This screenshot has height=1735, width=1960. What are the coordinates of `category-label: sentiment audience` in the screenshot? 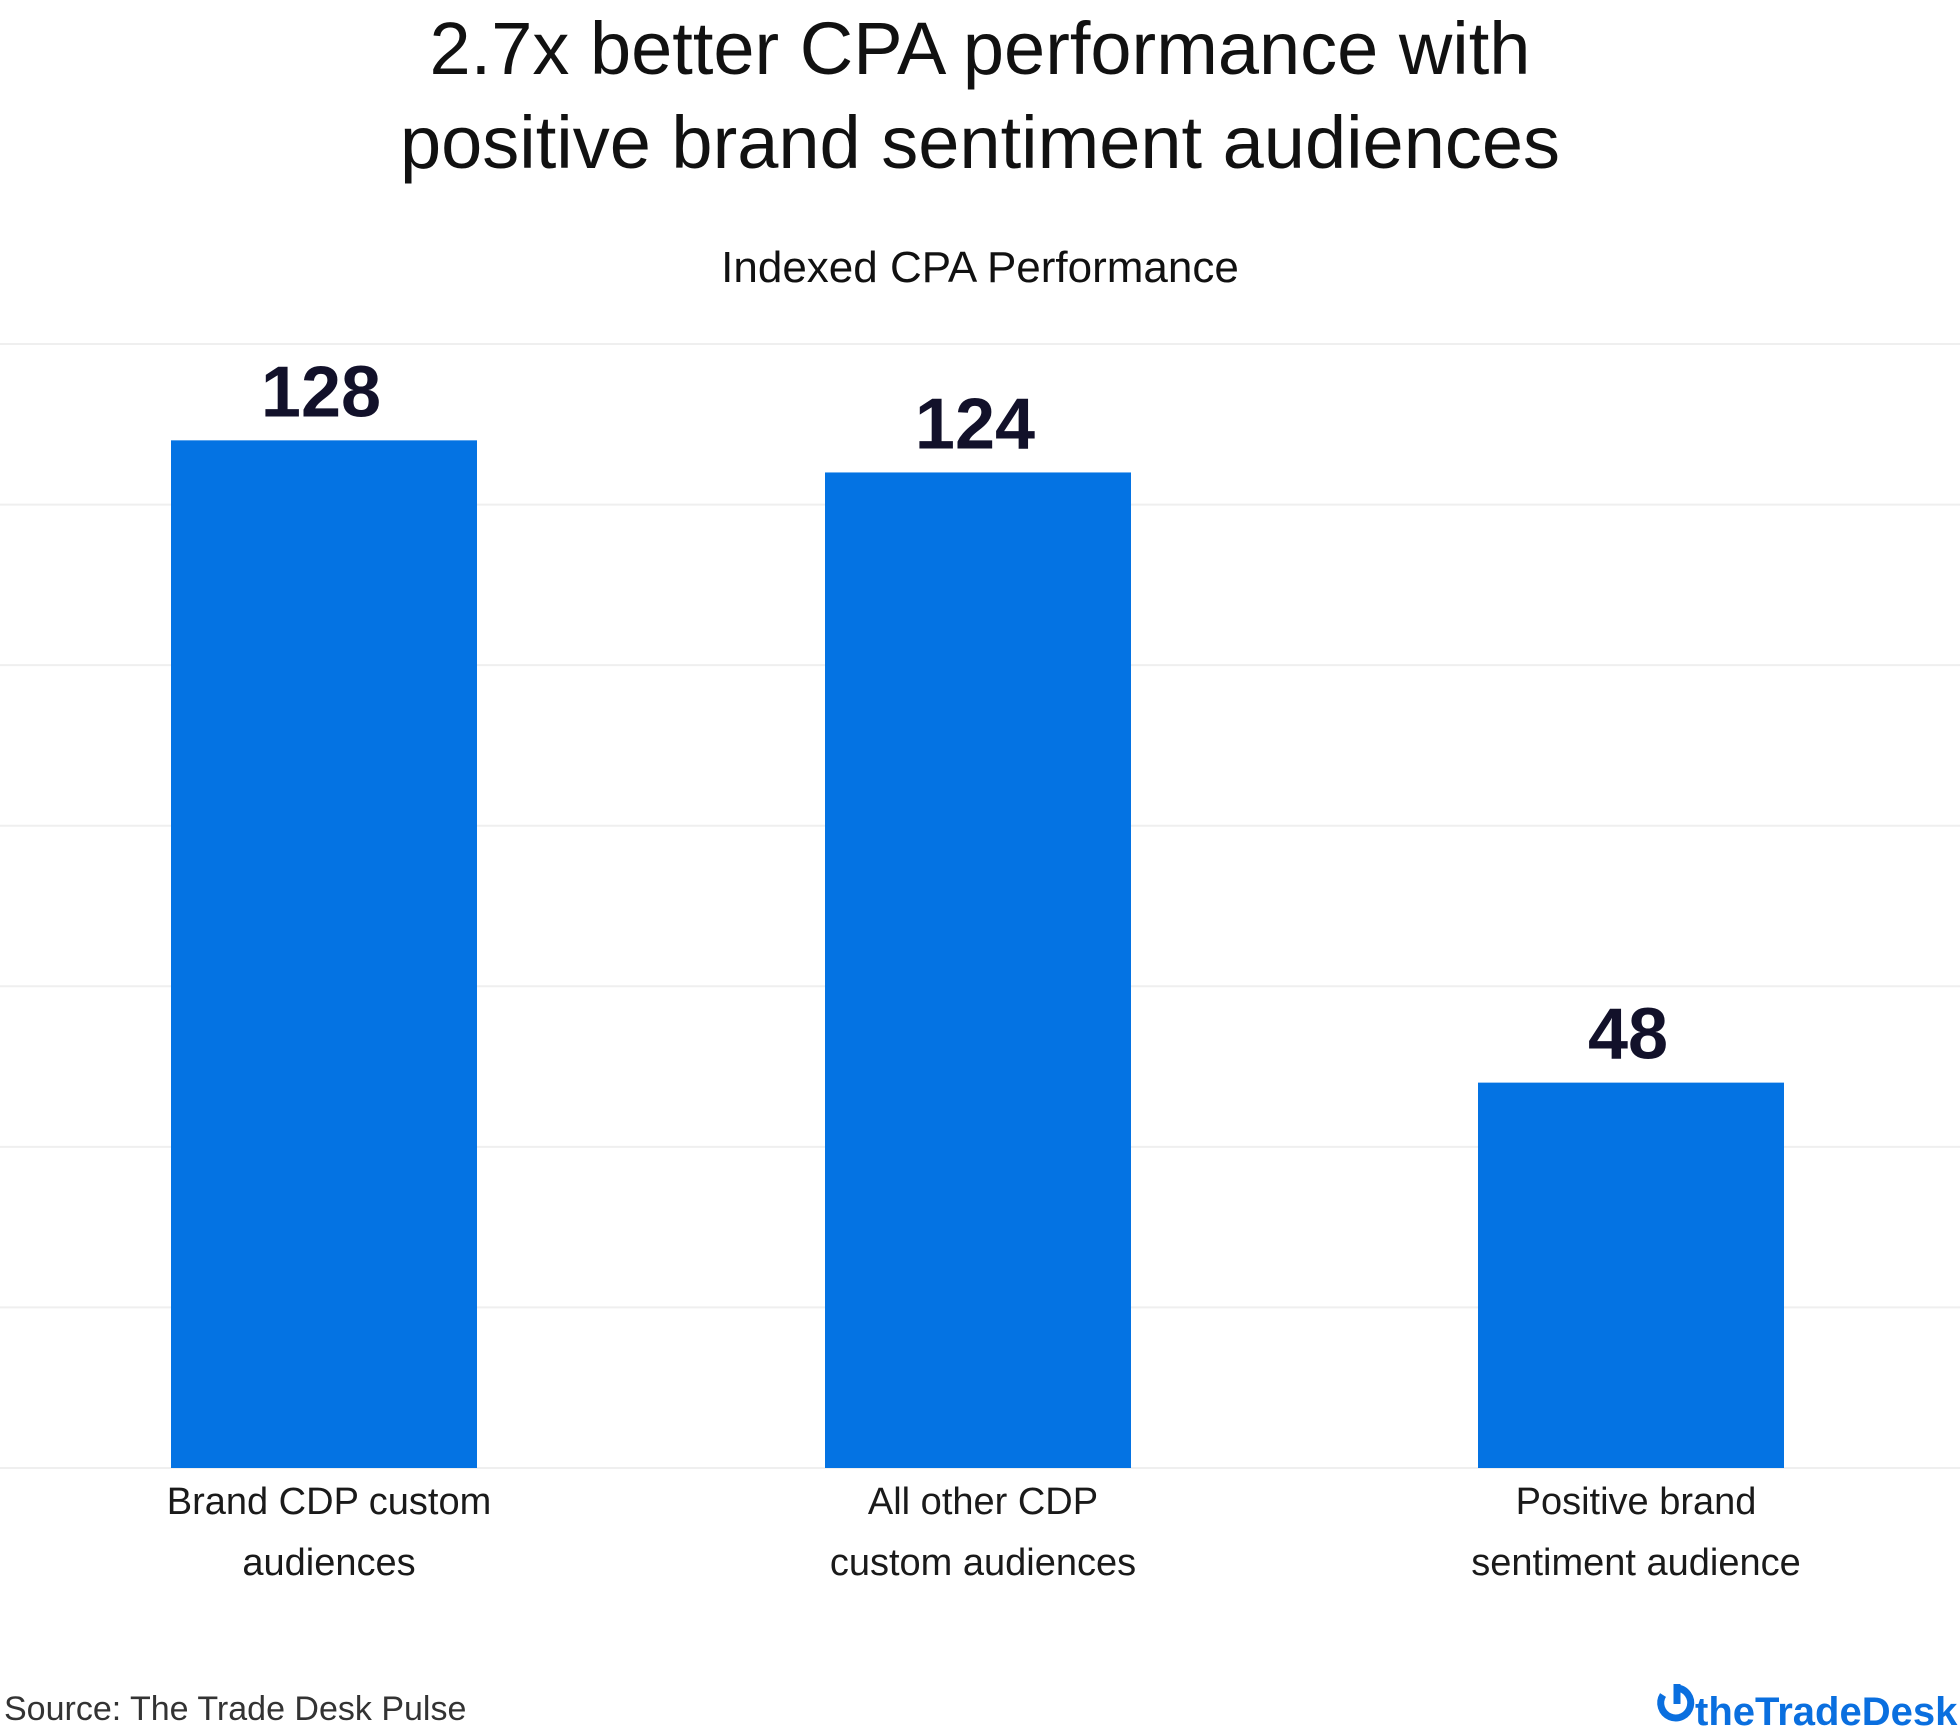 It's located at (1636, 1563).